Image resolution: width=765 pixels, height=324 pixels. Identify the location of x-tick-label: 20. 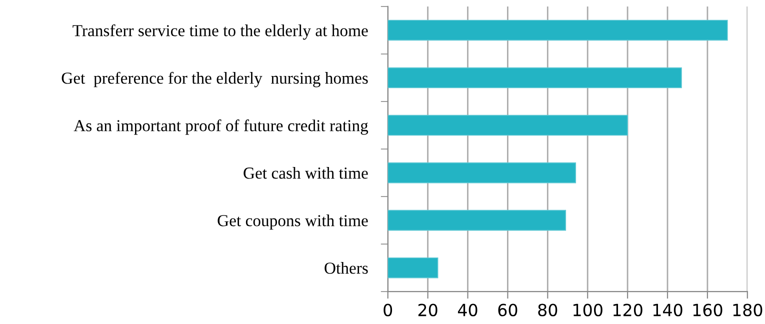
(428, 310).